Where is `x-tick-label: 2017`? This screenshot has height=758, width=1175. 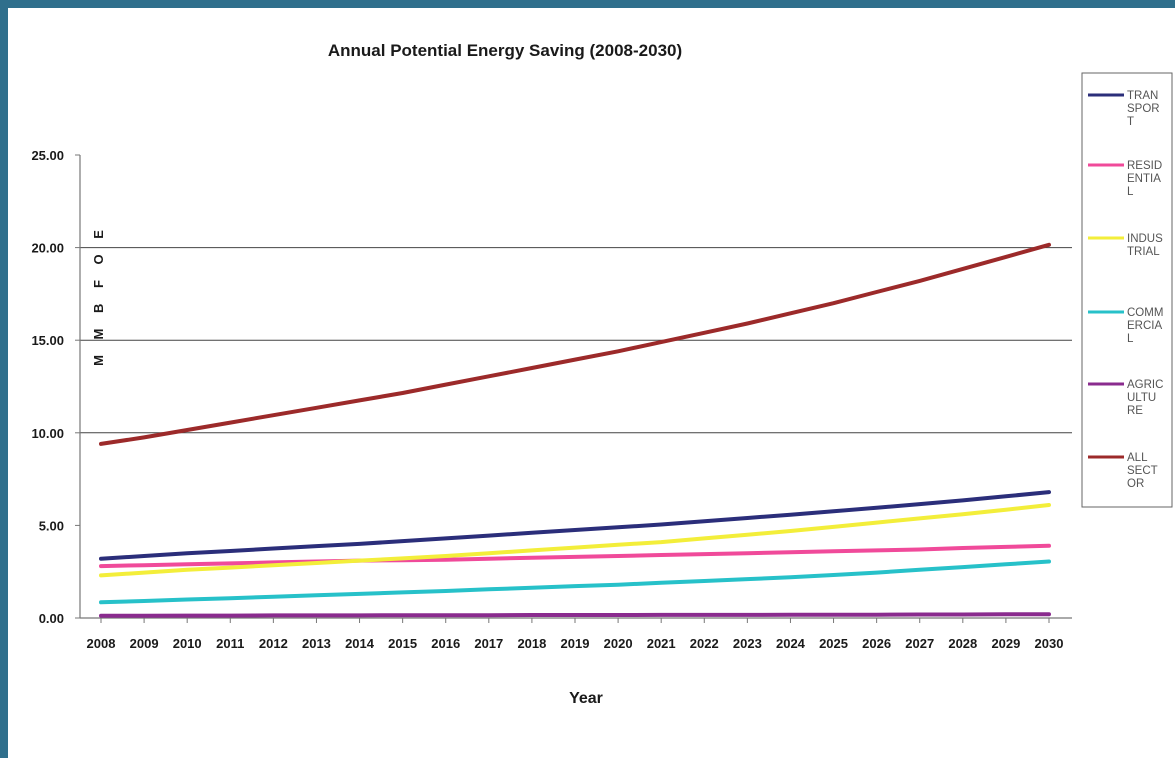
x-tick-label: 2017 is located at coordinates (488, 643).